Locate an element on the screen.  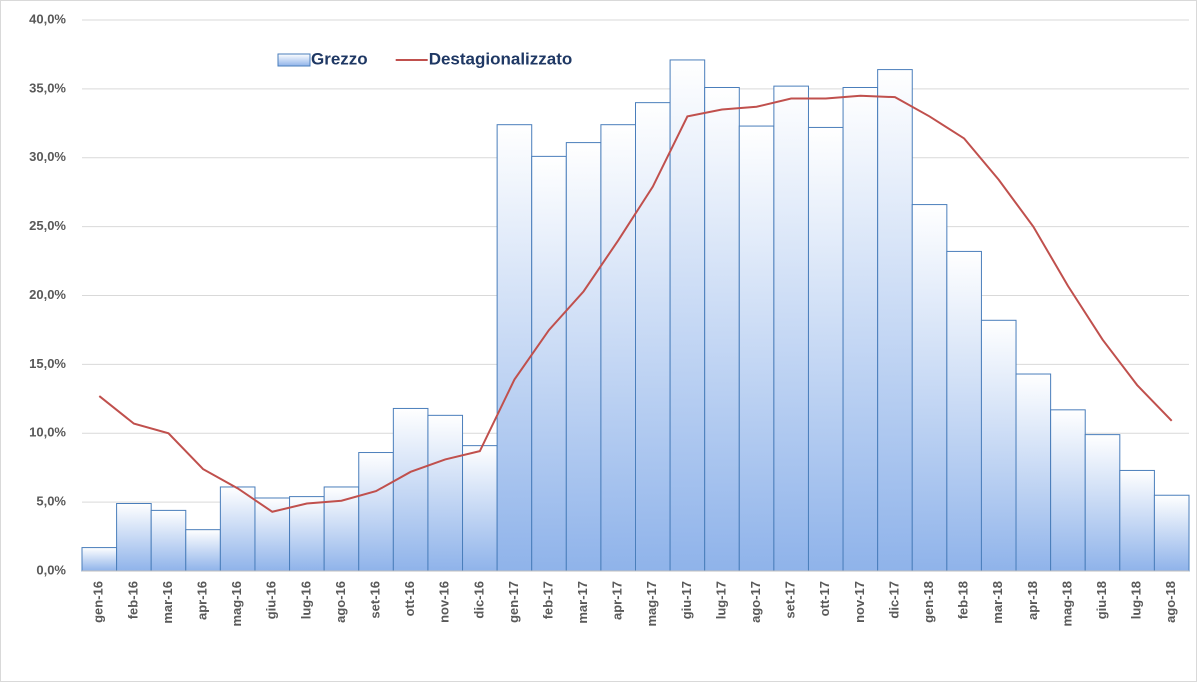
x-tick-label: apr-18 is located at coordinates (1032, 600).